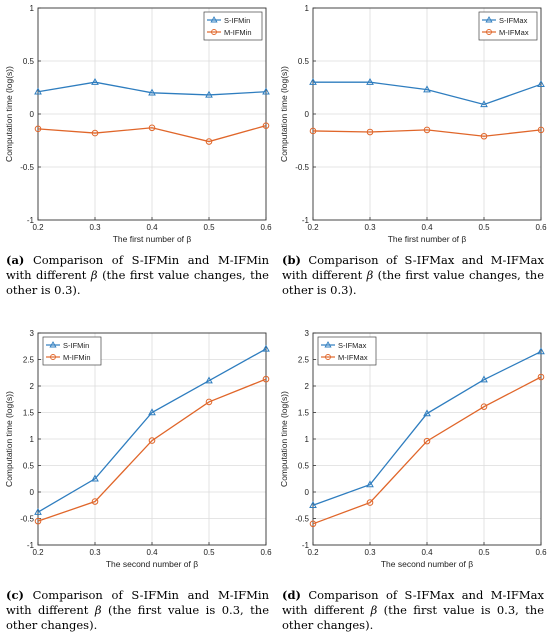 The image size is (550, 636). I want to click on legend-box, so click(347, 351).